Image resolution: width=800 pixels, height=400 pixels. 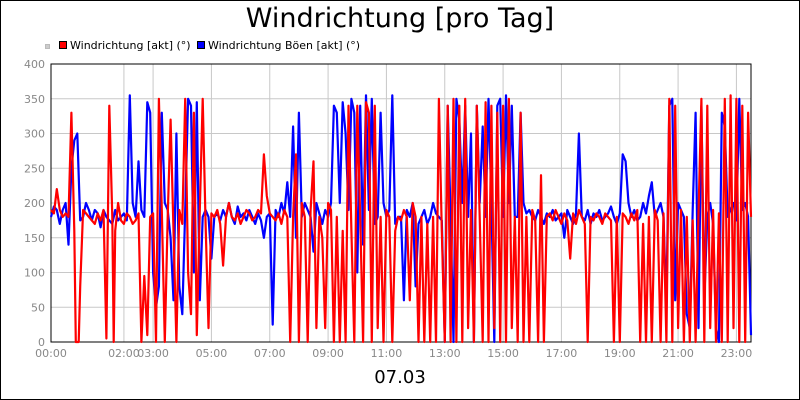 What do you see at coordinates (51, 353) in the screenshot?
I see `x-tick-label: 00:00` at bounding box center [51, 353].